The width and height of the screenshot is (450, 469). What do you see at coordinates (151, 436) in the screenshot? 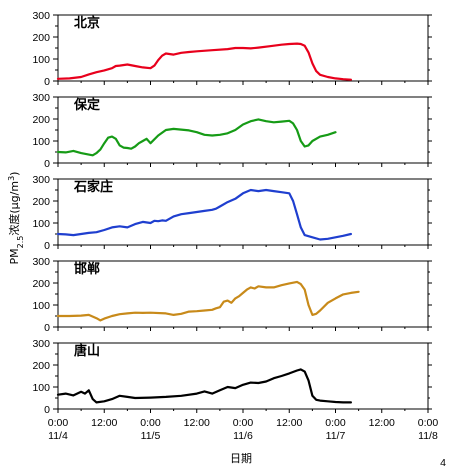
I see `x-tick-date-label: 11/5` at bounding box center [151, 436].